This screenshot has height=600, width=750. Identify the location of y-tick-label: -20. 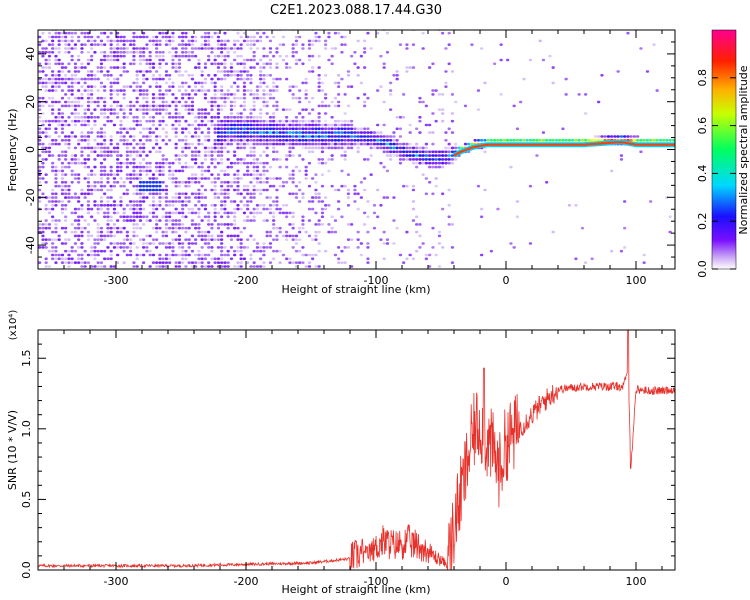
(30, 197).